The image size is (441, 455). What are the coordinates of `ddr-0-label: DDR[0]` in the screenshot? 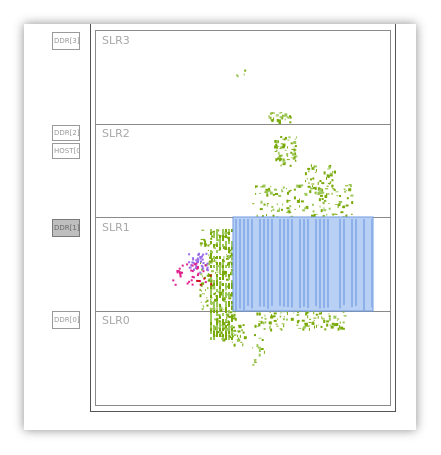 It's located at (66, 320).